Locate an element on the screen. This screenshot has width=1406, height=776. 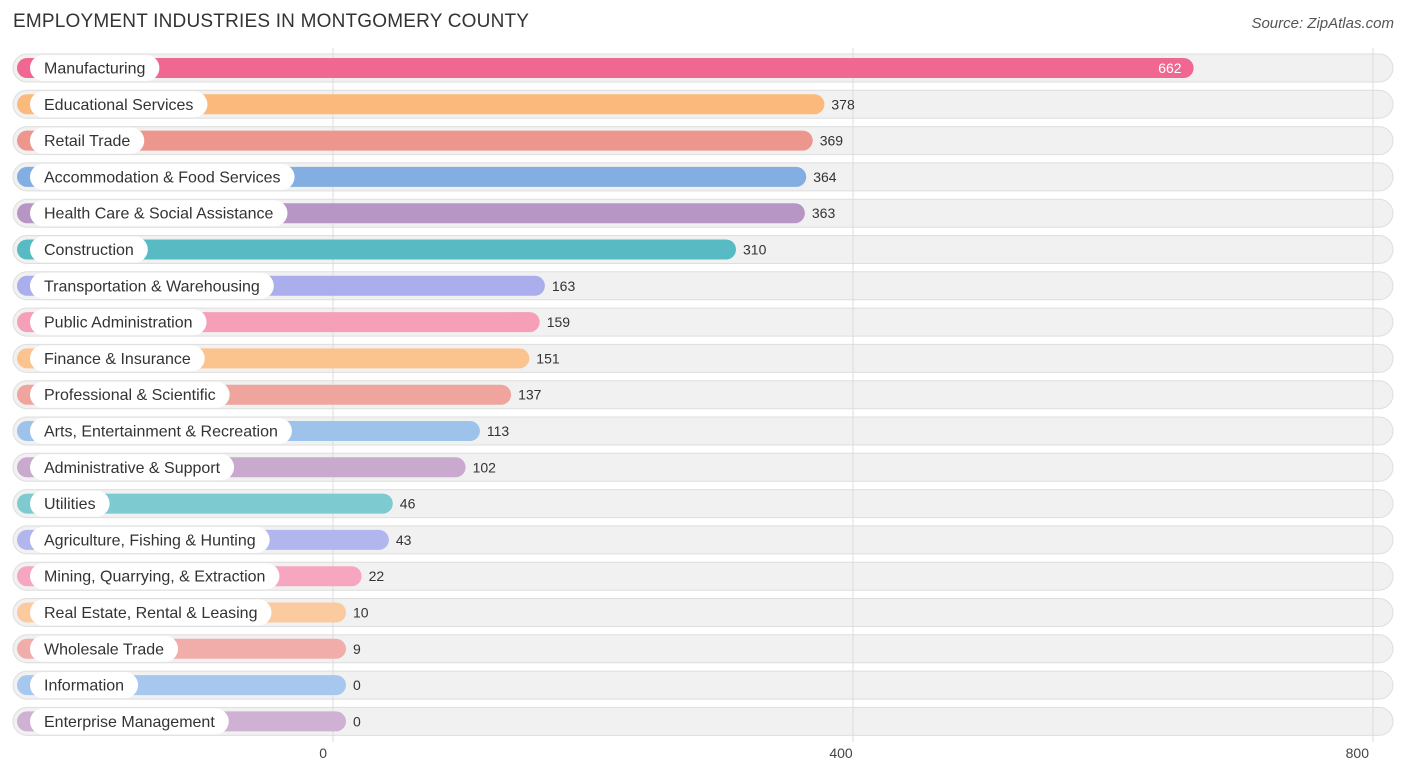
value-label: 102 is located at coordinates (485, 467).